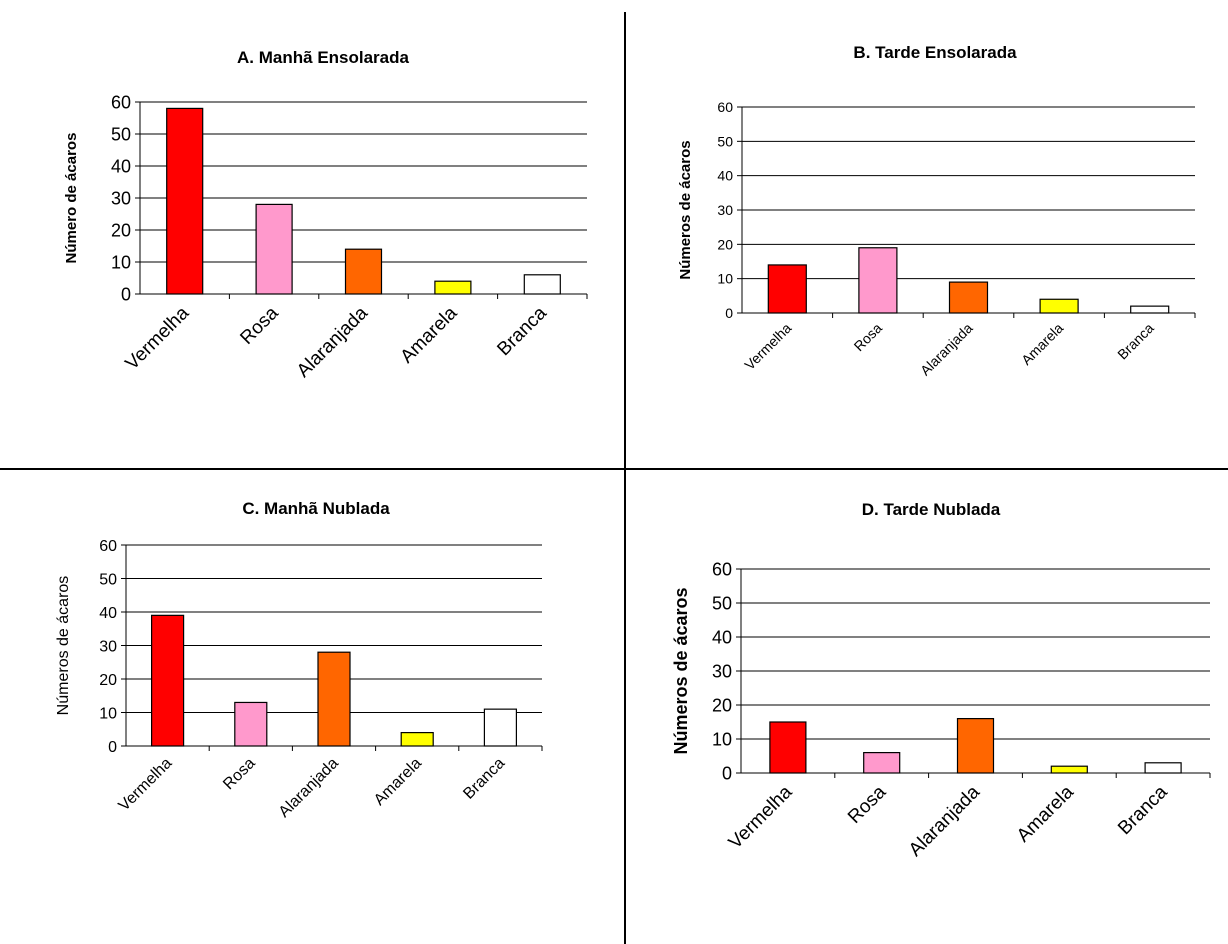  I want to click on chart-title: C. Manhã Nublada, so click(316, 508).